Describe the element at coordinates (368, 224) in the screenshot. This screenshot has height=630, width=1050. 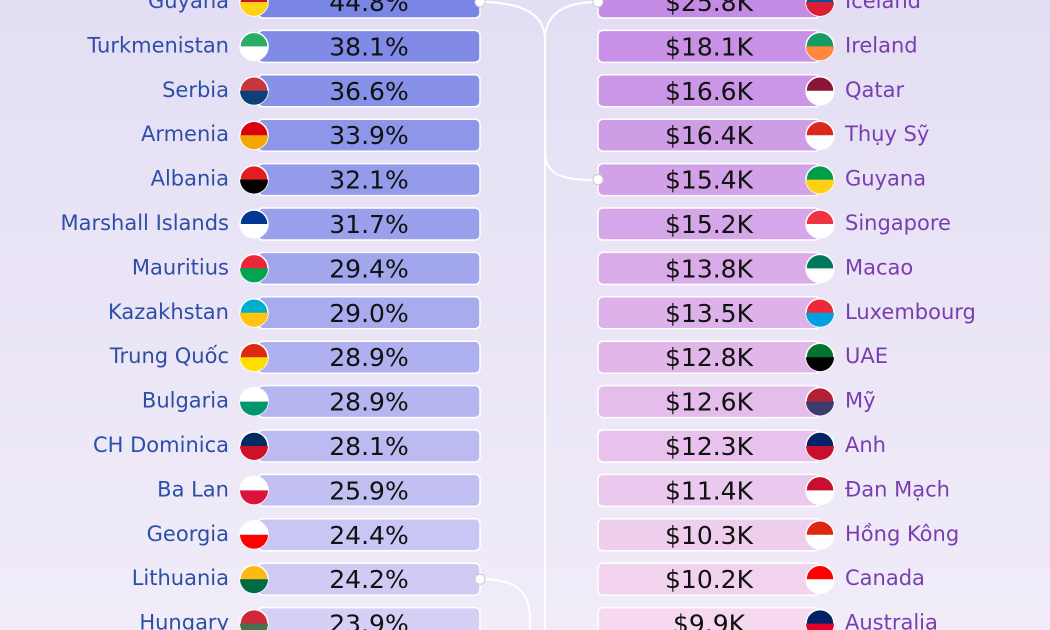
I see `value-label: 31.7%` at that location.